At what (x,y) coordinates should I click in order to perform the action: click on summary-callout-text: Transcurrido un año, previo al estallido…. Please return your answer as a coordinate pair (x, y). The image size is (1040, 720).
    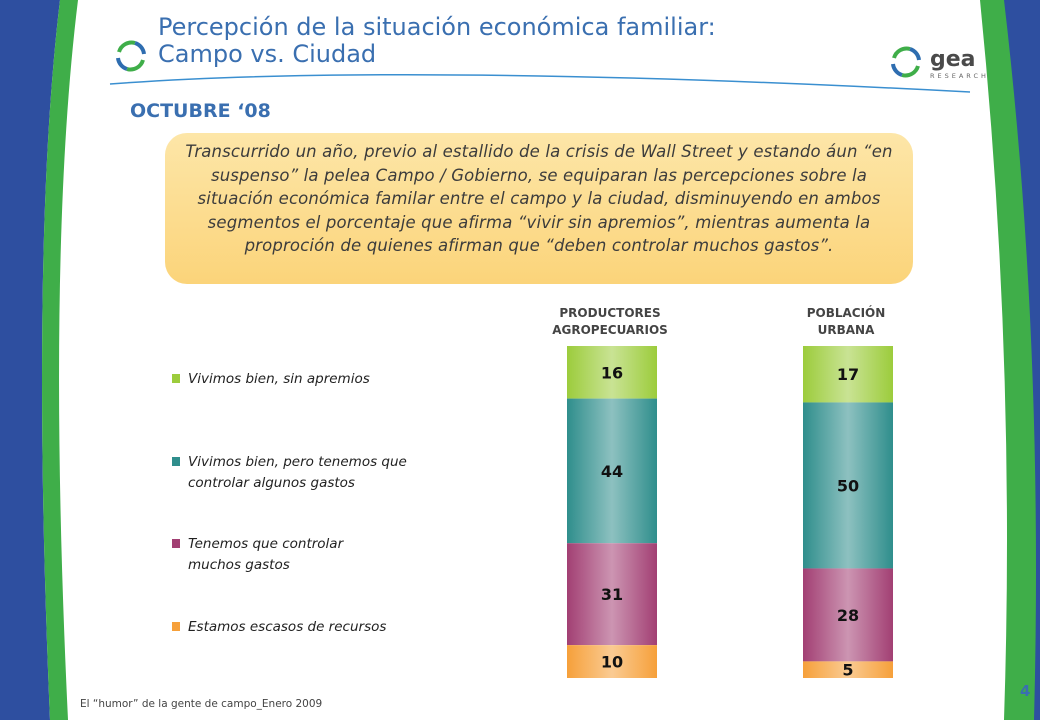
    Looking at the image, I should click on (539, 198).